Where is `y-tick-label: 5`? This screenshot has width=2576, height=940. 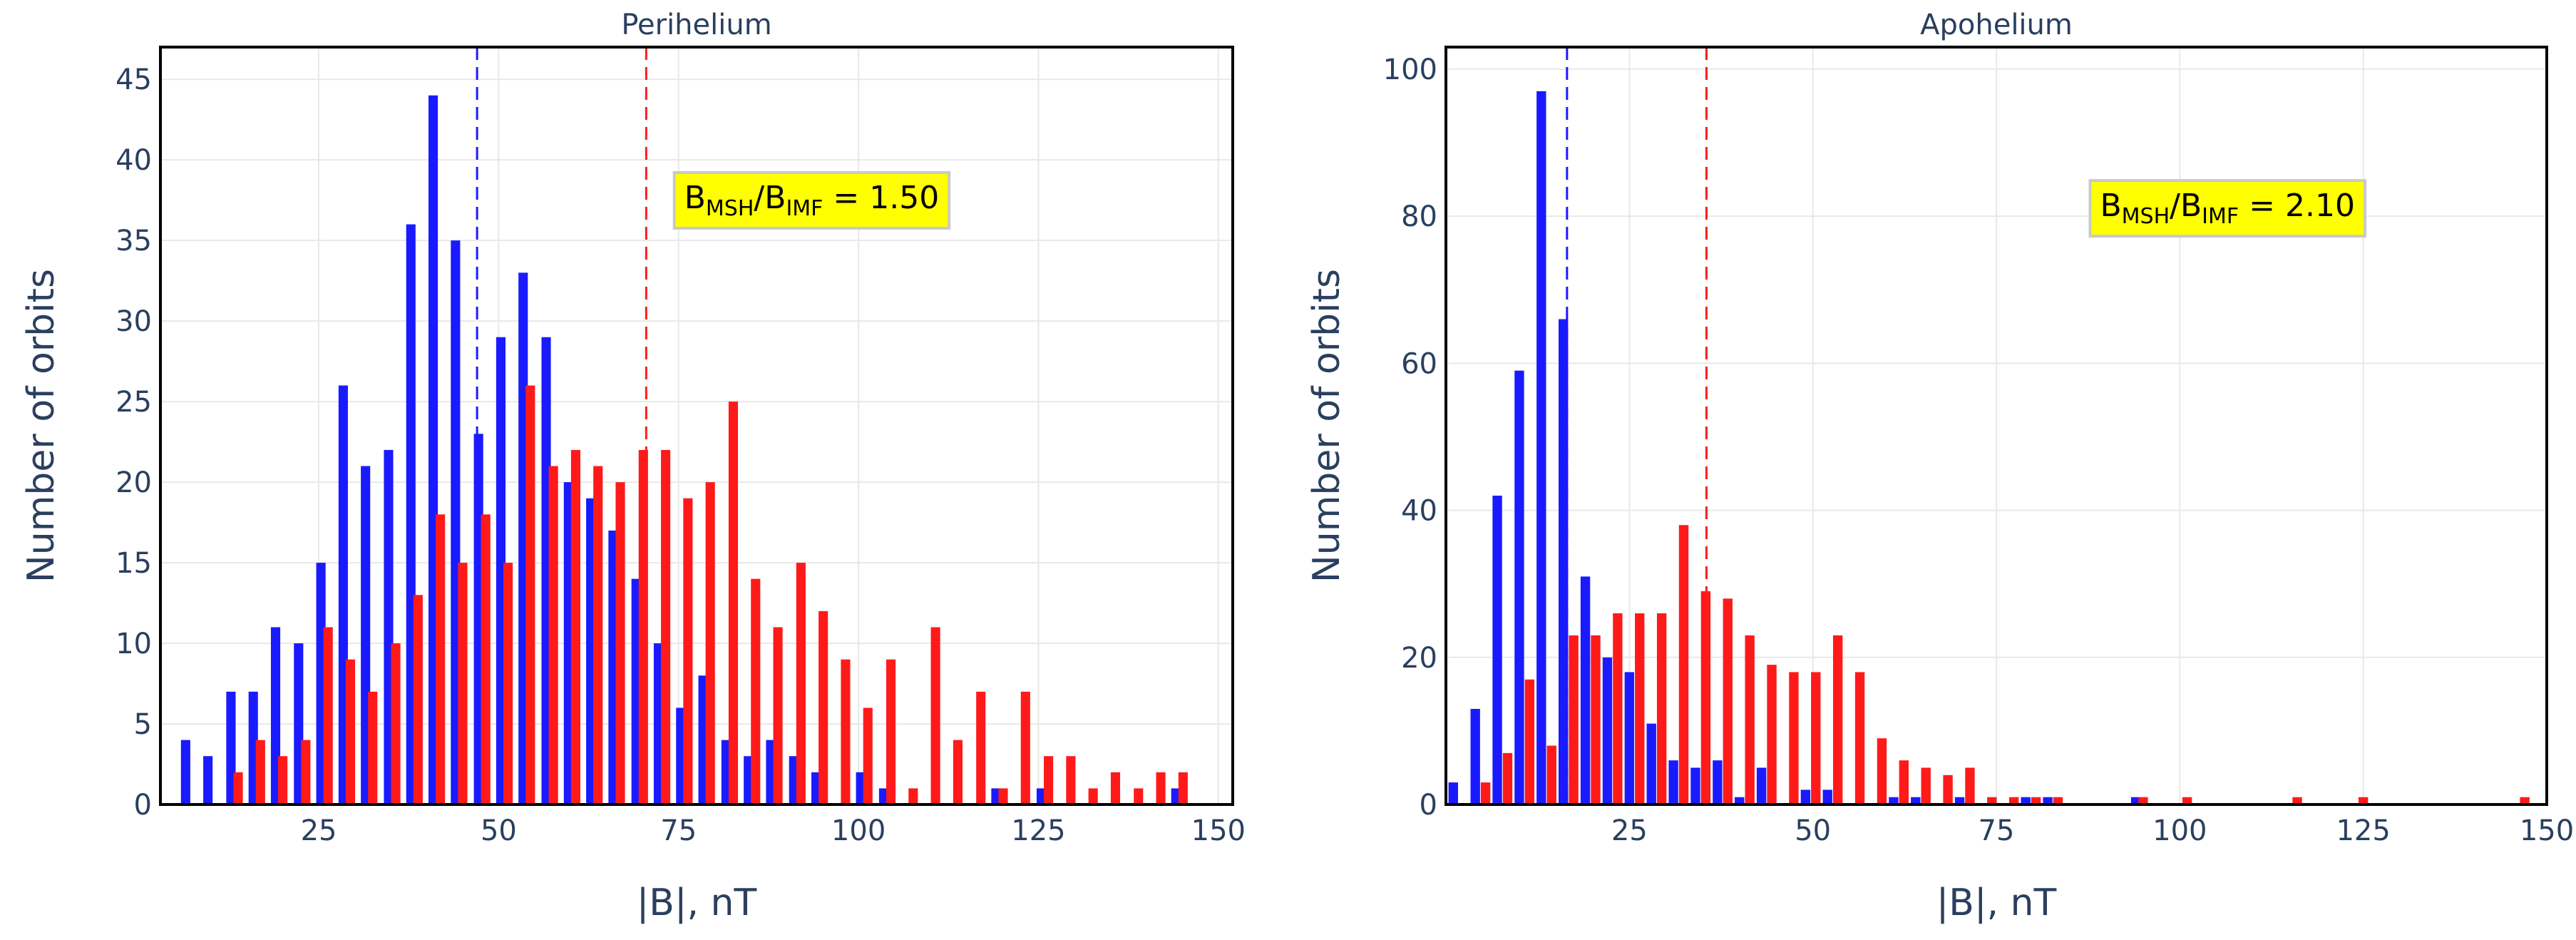 y-tick-label: 5 is located at coordinates (143, 724).